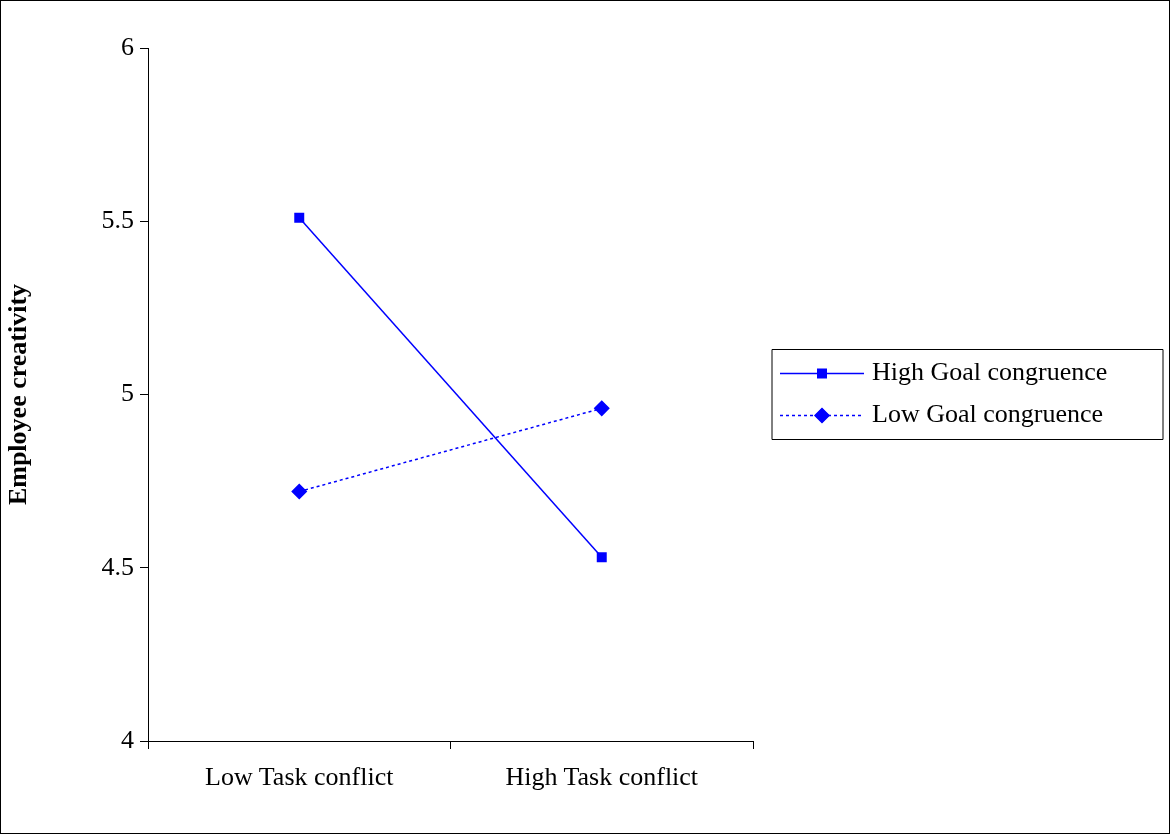 The height and width of the screenshot is (834, 1170). I want to click on x-tick-label: High Task conflict, so click(602, 777).